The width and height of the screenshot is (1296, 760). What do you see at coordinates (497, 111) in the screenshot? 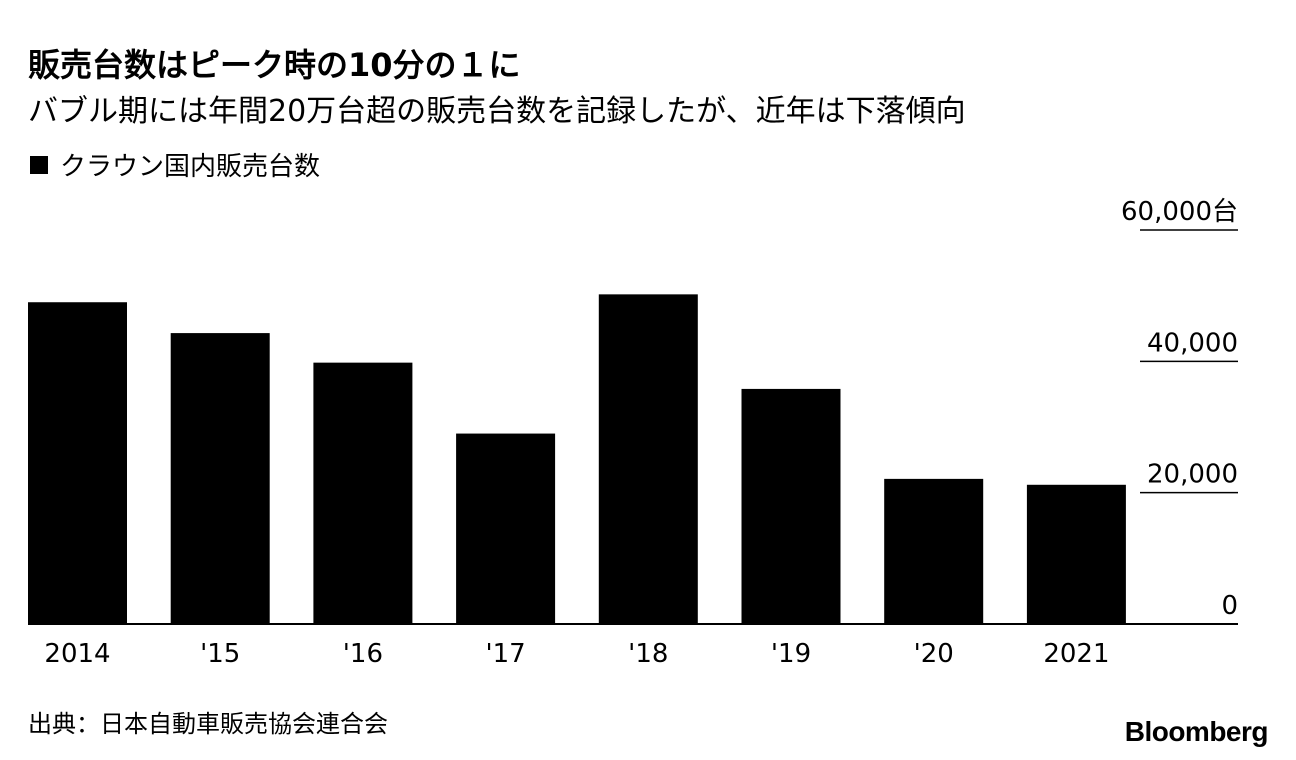
I see `chart-subtitle: バブル期には年間20万台超の販売台数を記録したが、近年は下落傾向` at bounding box center [497, 111].